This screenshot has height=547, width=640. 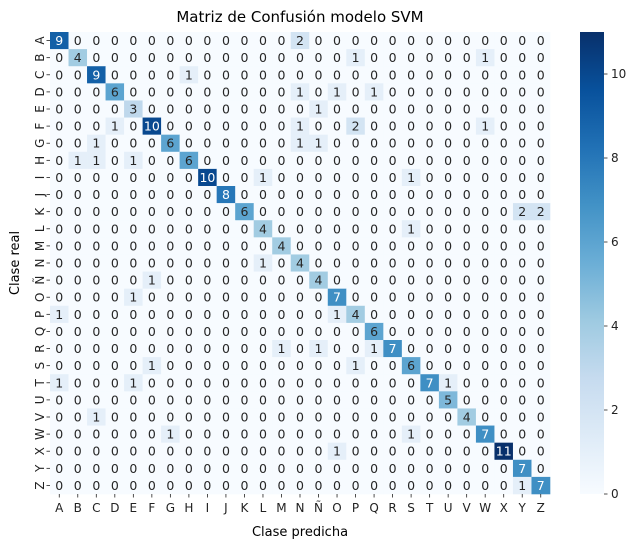 What do you see at coordinates (170, 508) in the screenshot?
I see `x-tick-label: G` at bounding box center [170, 508].